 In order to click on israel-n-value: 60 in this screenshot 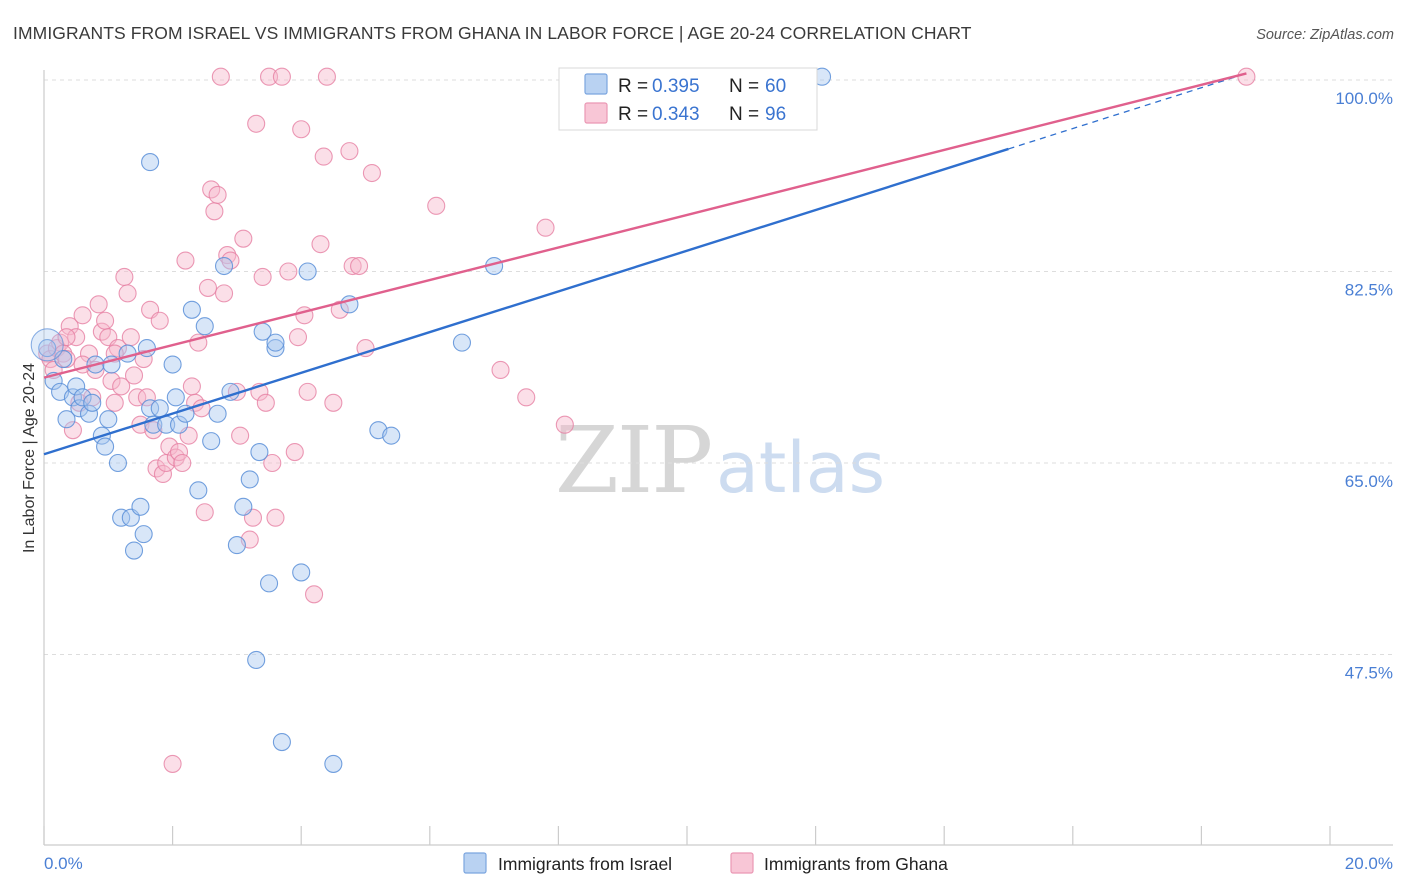, I will do `click(775, 86)`.